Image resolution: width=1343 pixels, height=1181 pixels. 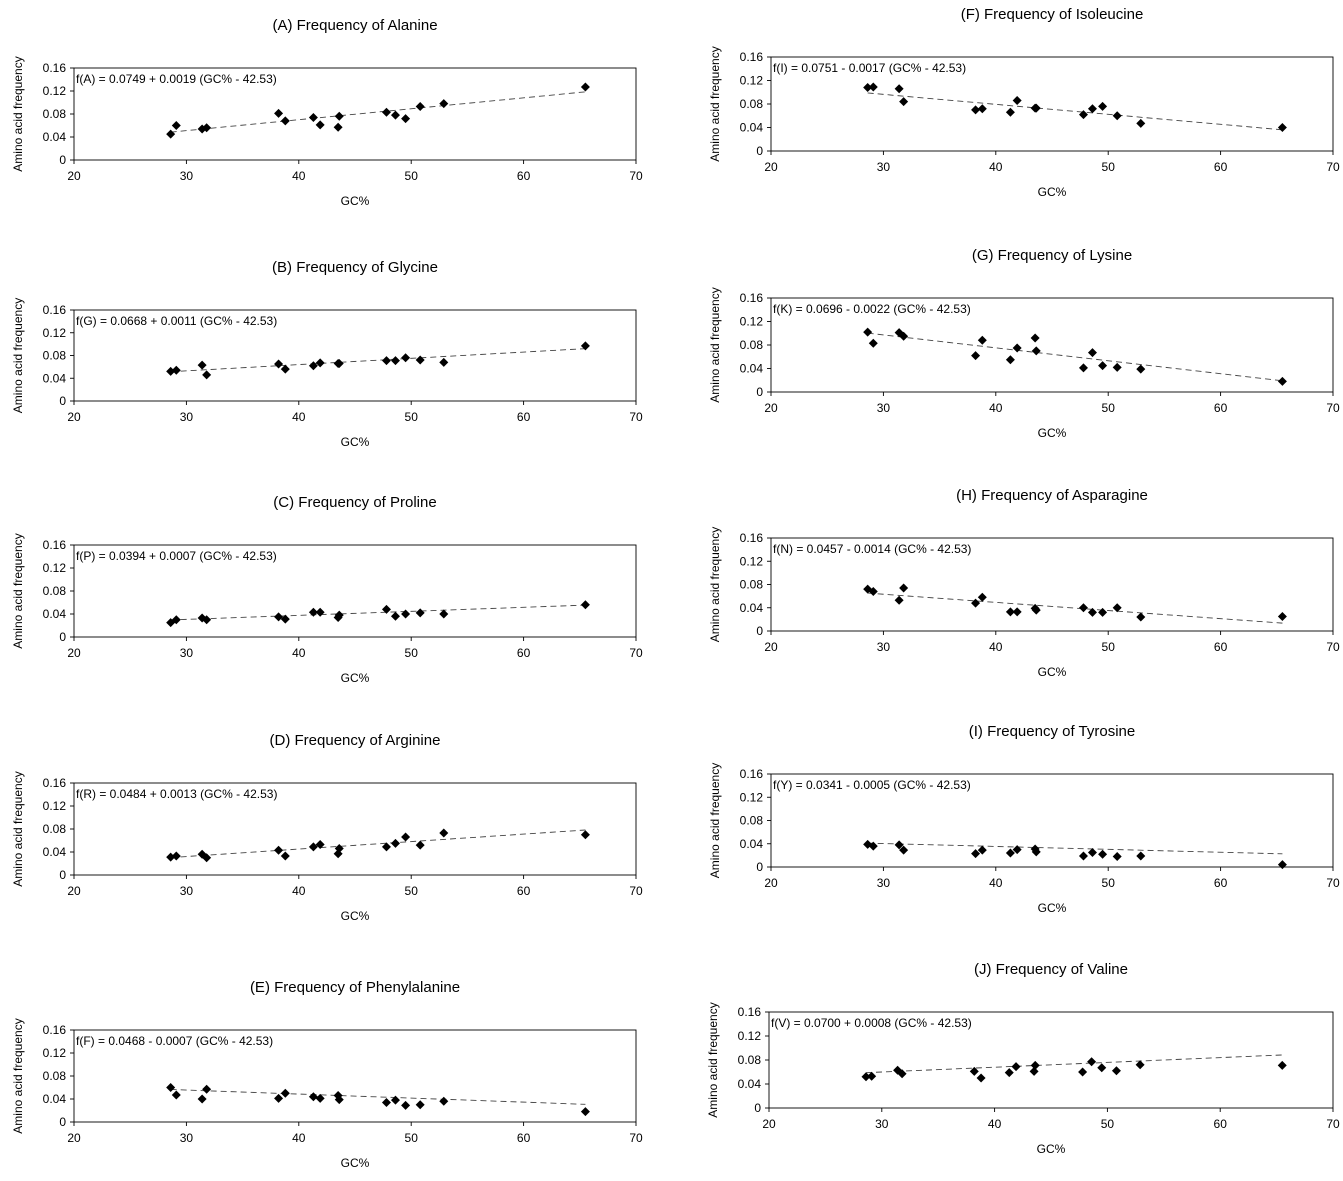 What do you see at coordinates (1052, 14) in the screenshot?
I see `chart-title: (F) Frequency of Isoleucine` at bounding box center [1052, 14].